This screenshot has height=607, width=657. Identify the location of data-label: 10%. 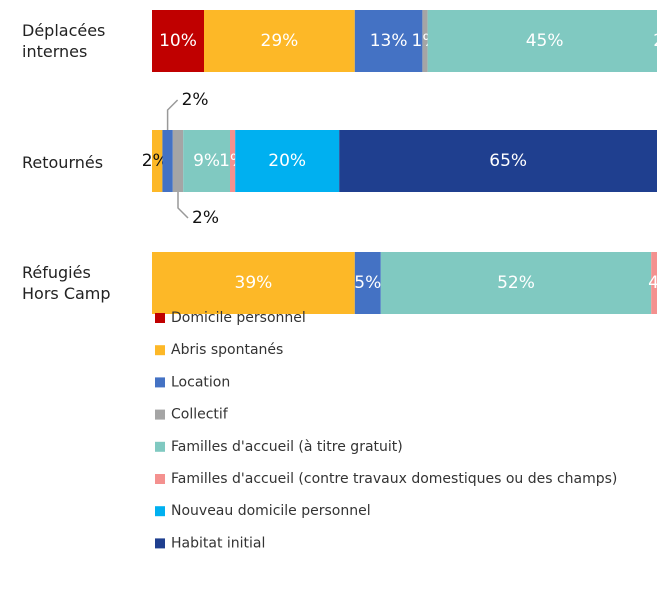
(178, 41).